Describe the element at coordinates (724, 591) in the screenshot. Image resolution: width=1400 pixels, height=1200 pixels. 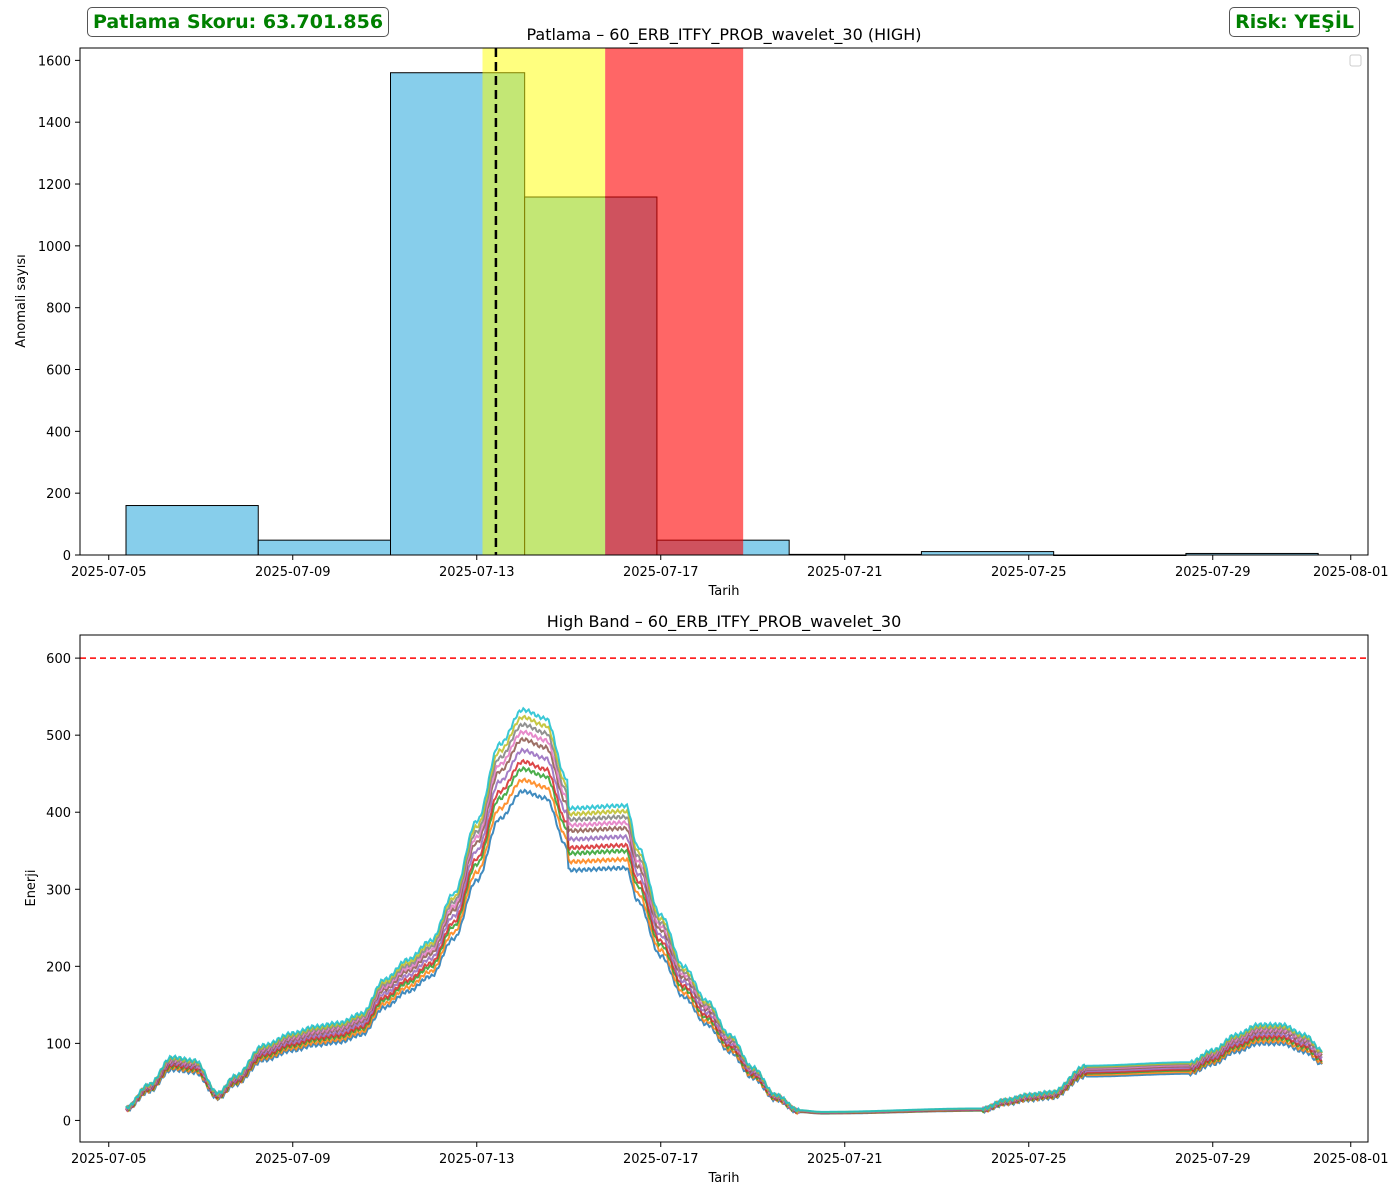
I see `histogram-xlabel: Tarih` at that location.